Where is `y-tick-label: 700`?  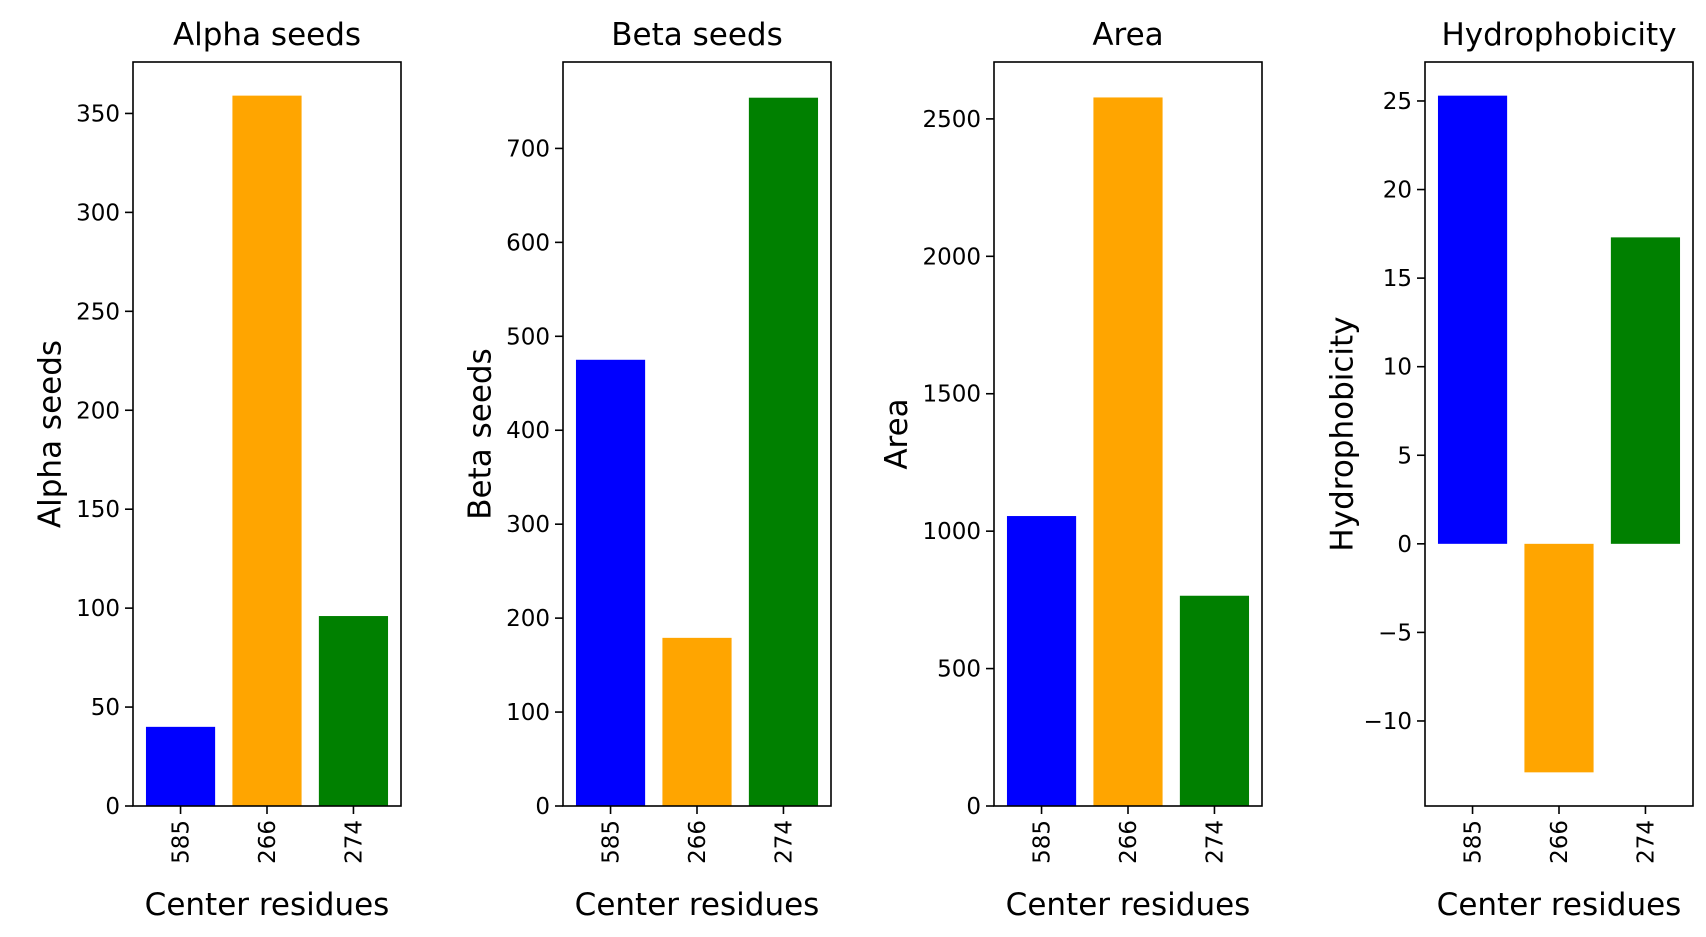
y-tick-label: 700 is located at coordinates (528, 149).